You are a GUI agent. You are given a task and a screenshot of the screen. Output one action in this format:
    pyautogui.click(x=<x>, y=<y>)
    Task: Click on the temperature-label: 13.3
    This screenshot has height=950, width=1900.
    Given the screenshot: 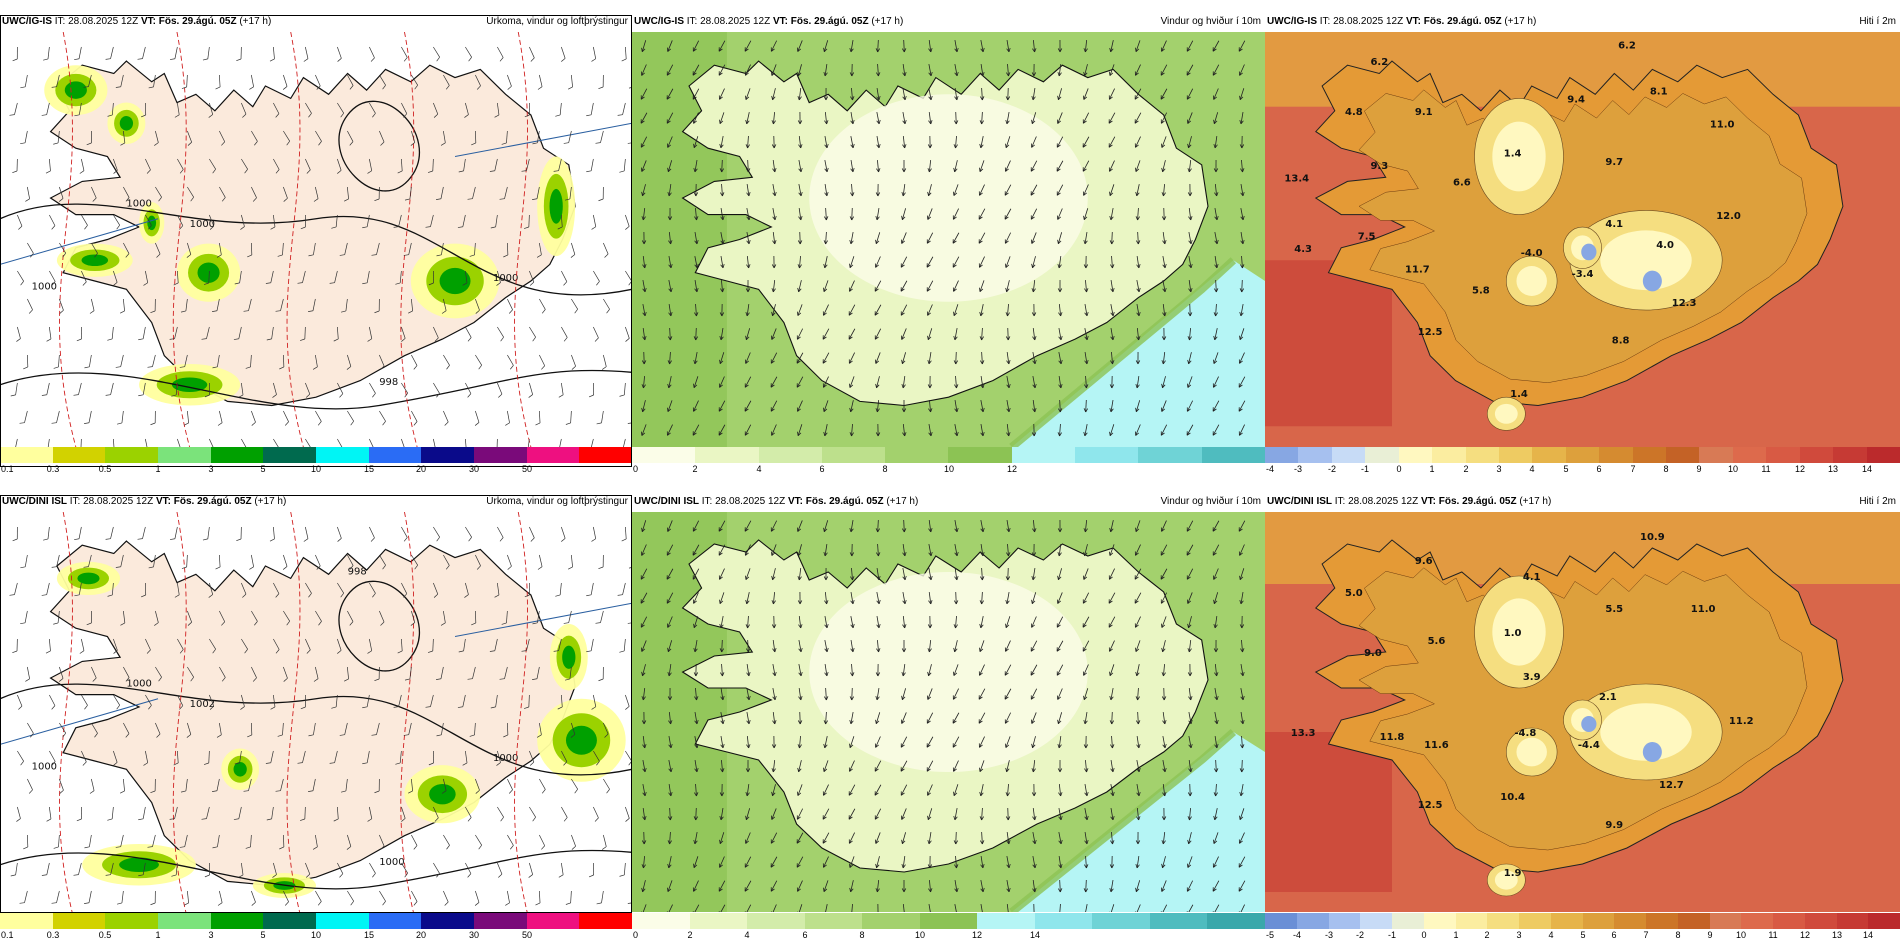 What is the action you would take?
    pyautogui.click(x=1303, y=733)
    